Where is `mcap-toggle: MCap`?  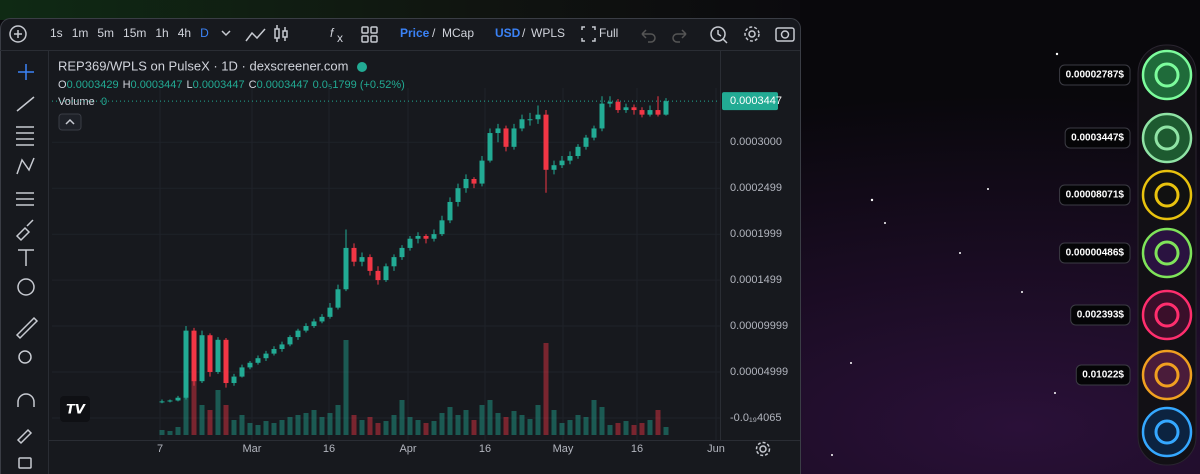 mcap-toggle: MCap is located at coordinates (458, 33).